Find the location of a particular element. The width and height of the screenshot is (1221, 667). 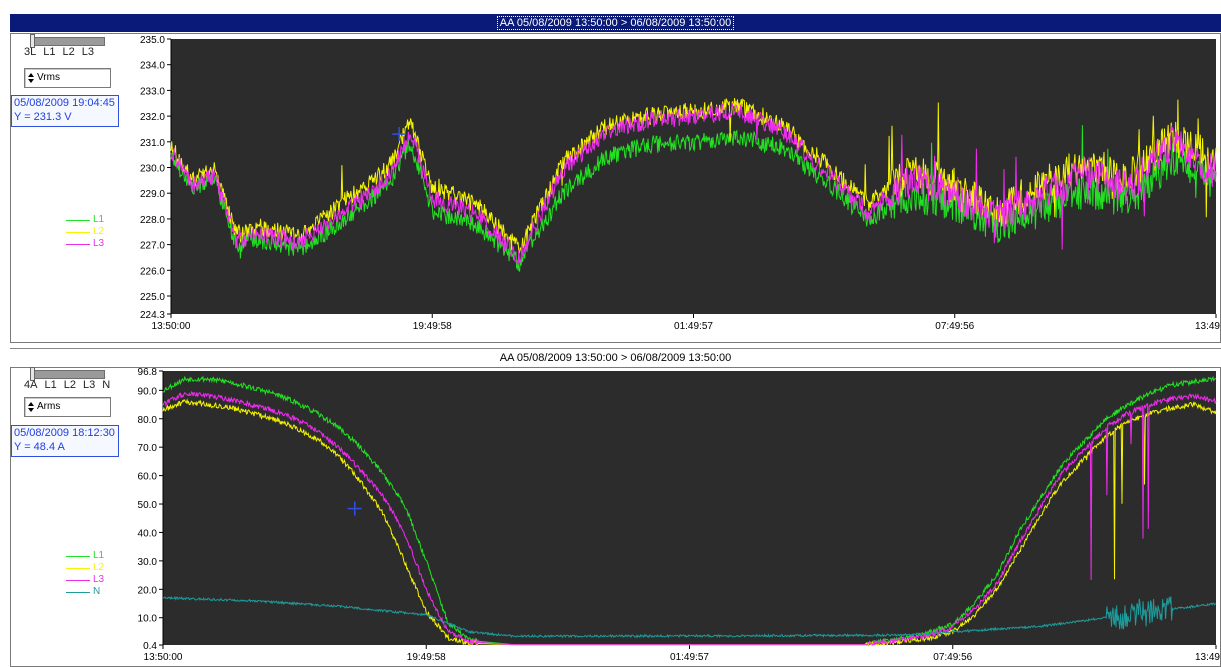

quantity-value: Vrms is located at coordinates (48, 77).